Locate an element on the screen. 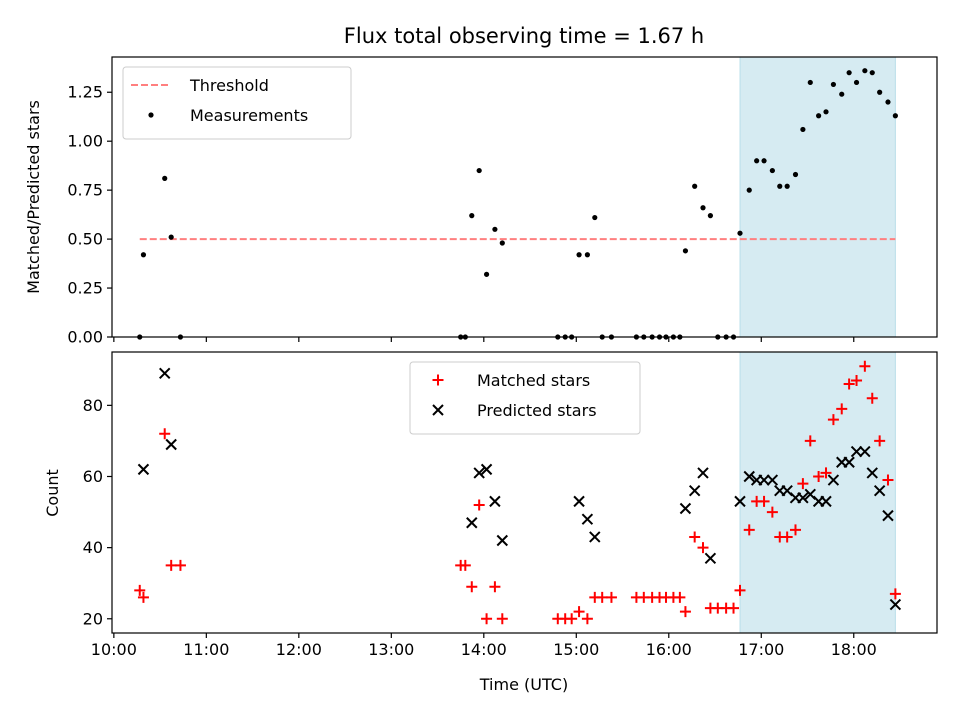  x-tick-label: 17:00 is located at coordinates (761, 649).